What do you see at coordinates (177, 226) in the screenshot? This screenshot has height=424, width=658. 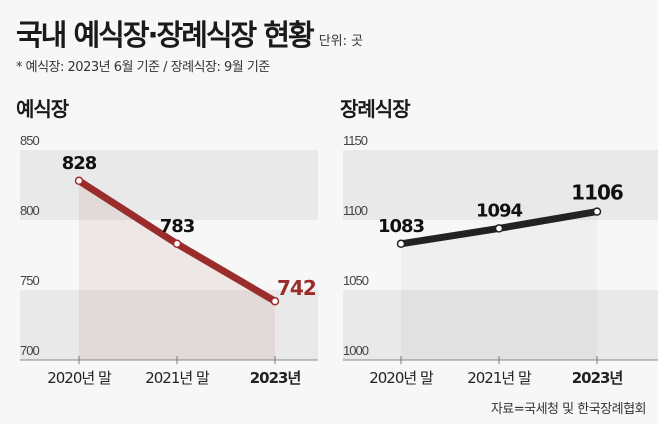 I see `data-label: 783` at bounding box center [177, 226].